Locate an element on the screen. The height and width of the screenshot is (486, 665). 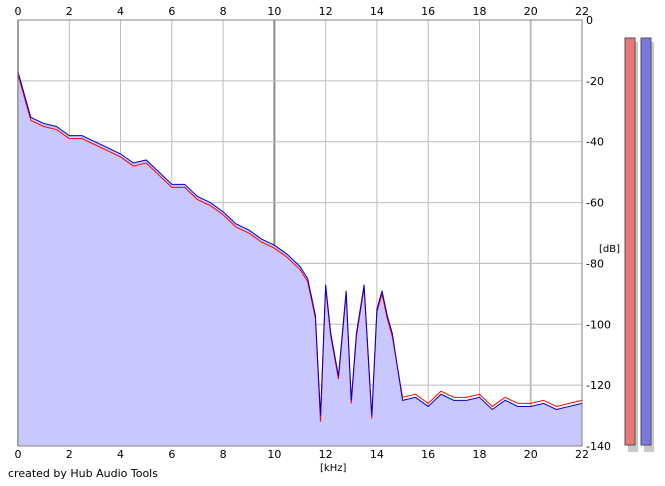
x-axis-label: [kHz] is located at coordinates (333, 468).